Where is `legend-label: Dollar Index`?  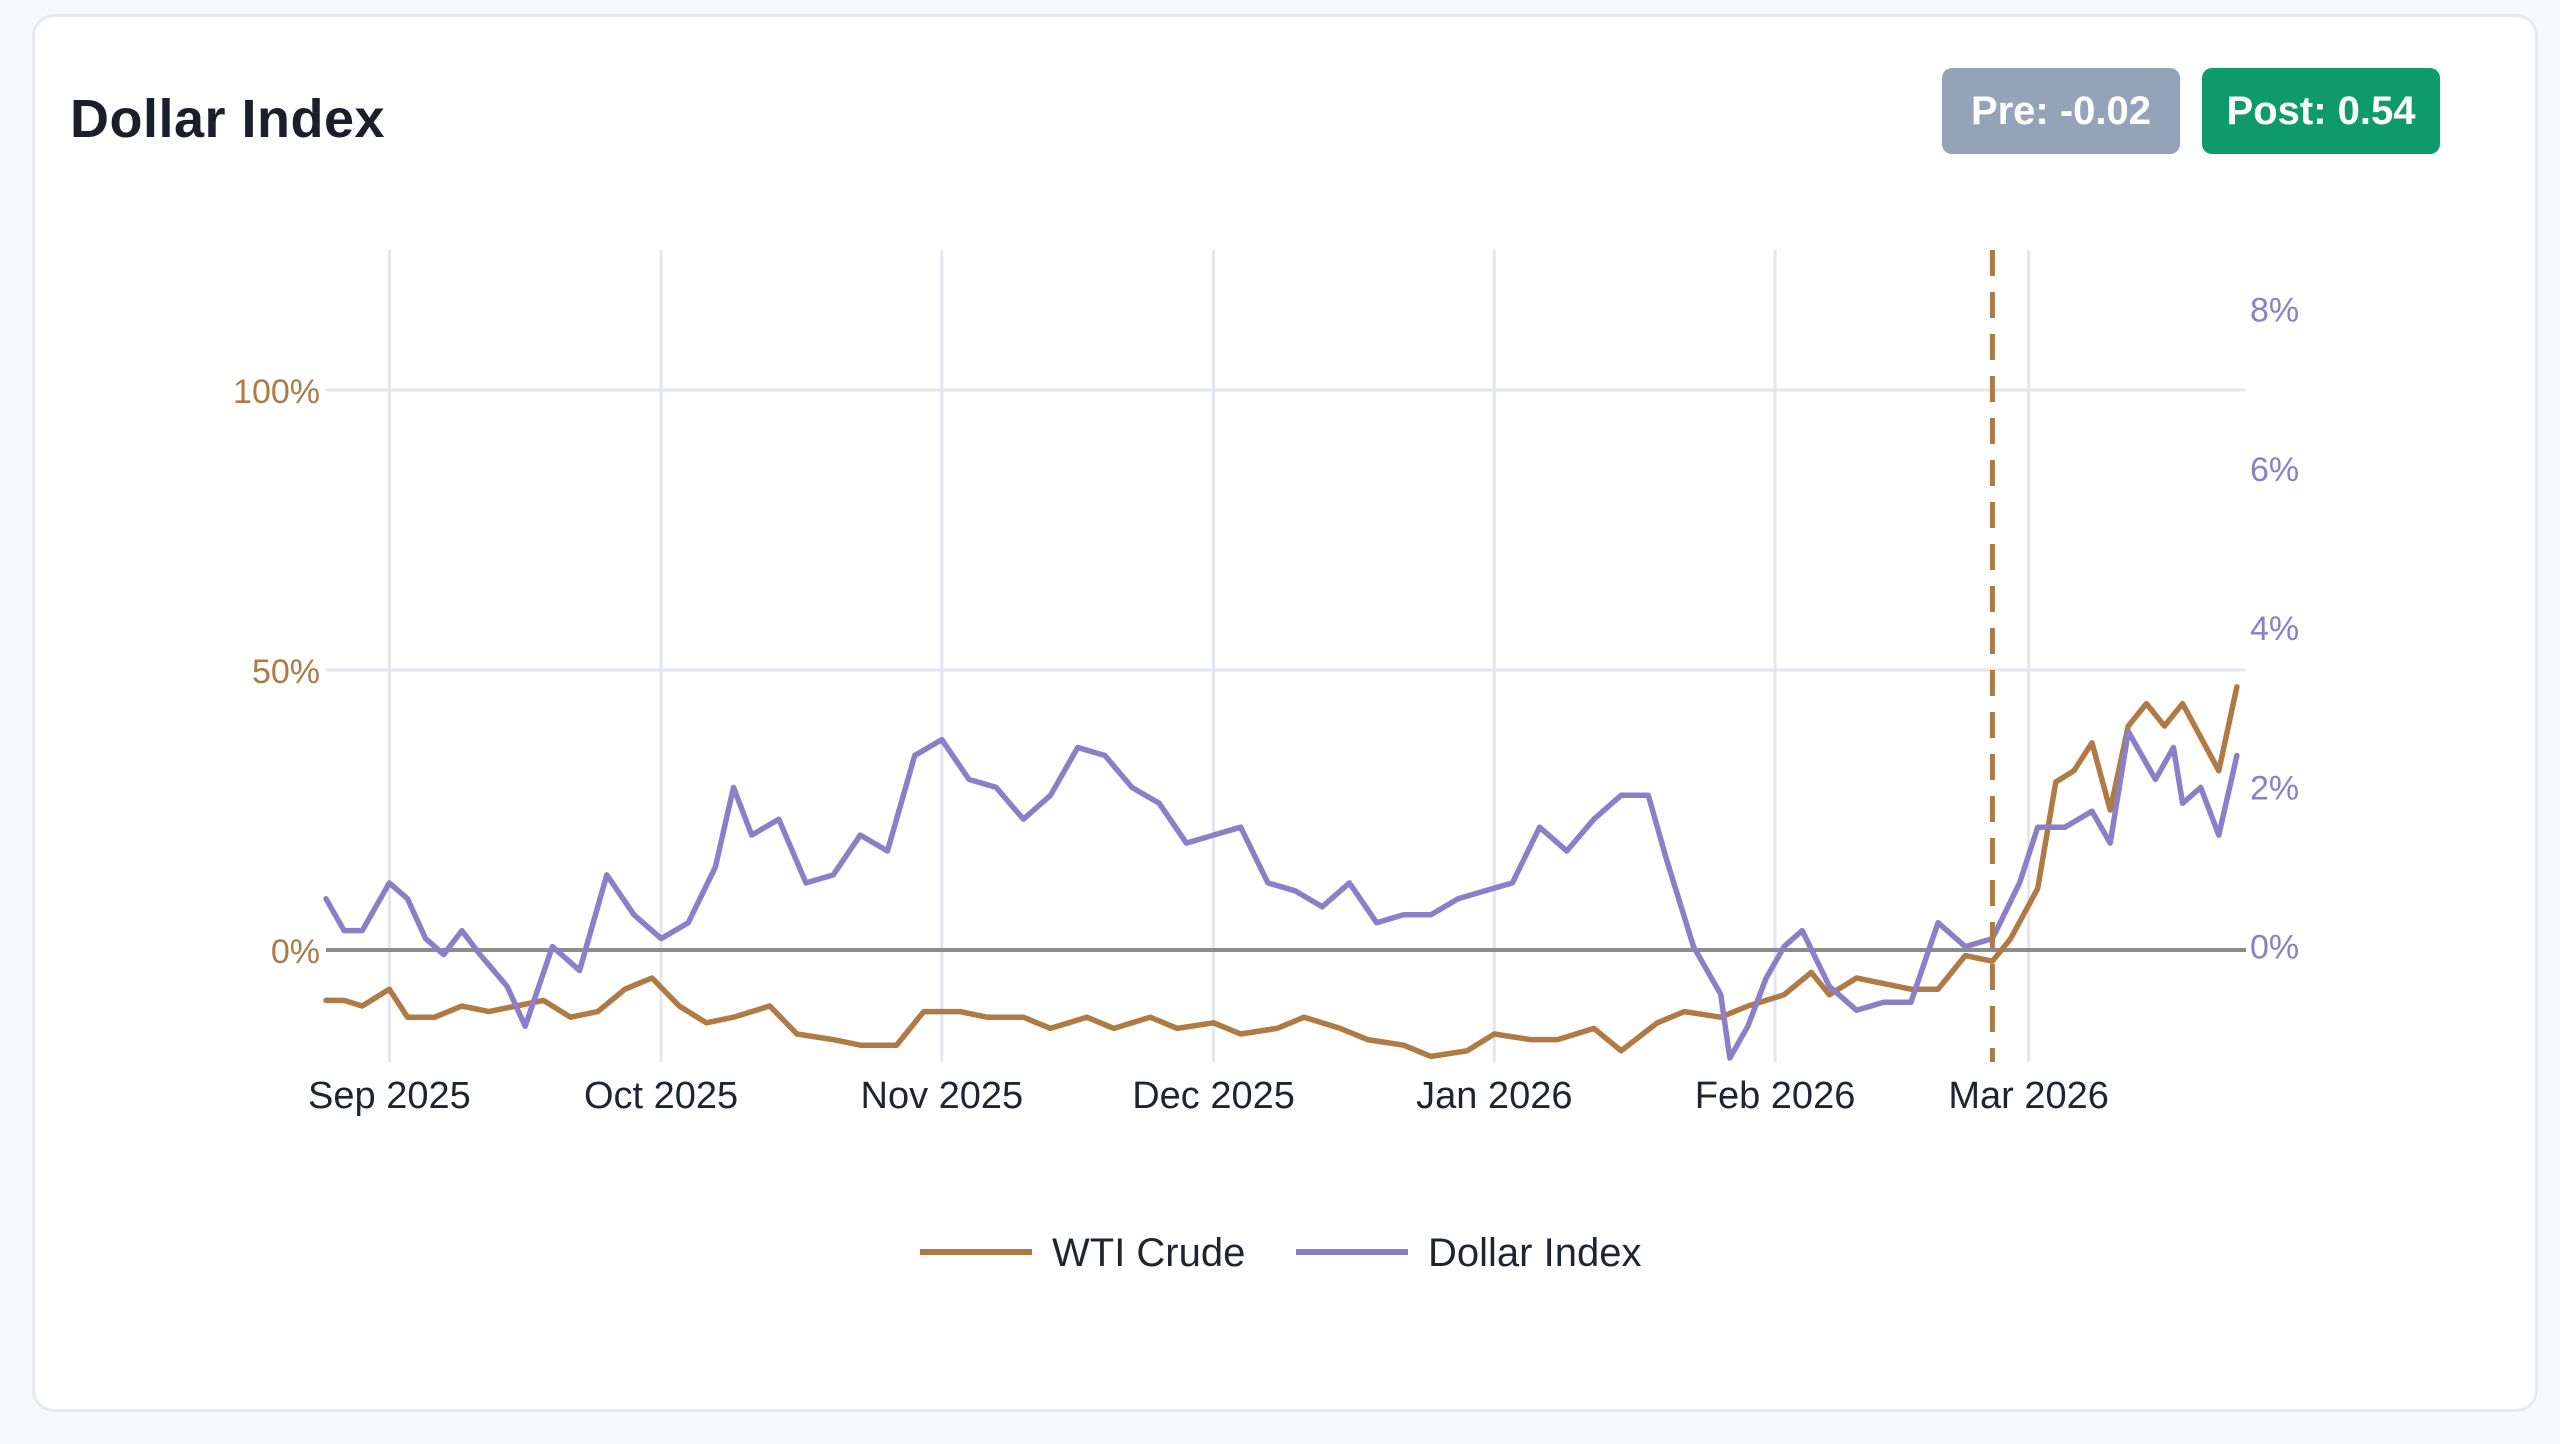 legend-label: Dollar Index is located at coordinates (1534, 1253).